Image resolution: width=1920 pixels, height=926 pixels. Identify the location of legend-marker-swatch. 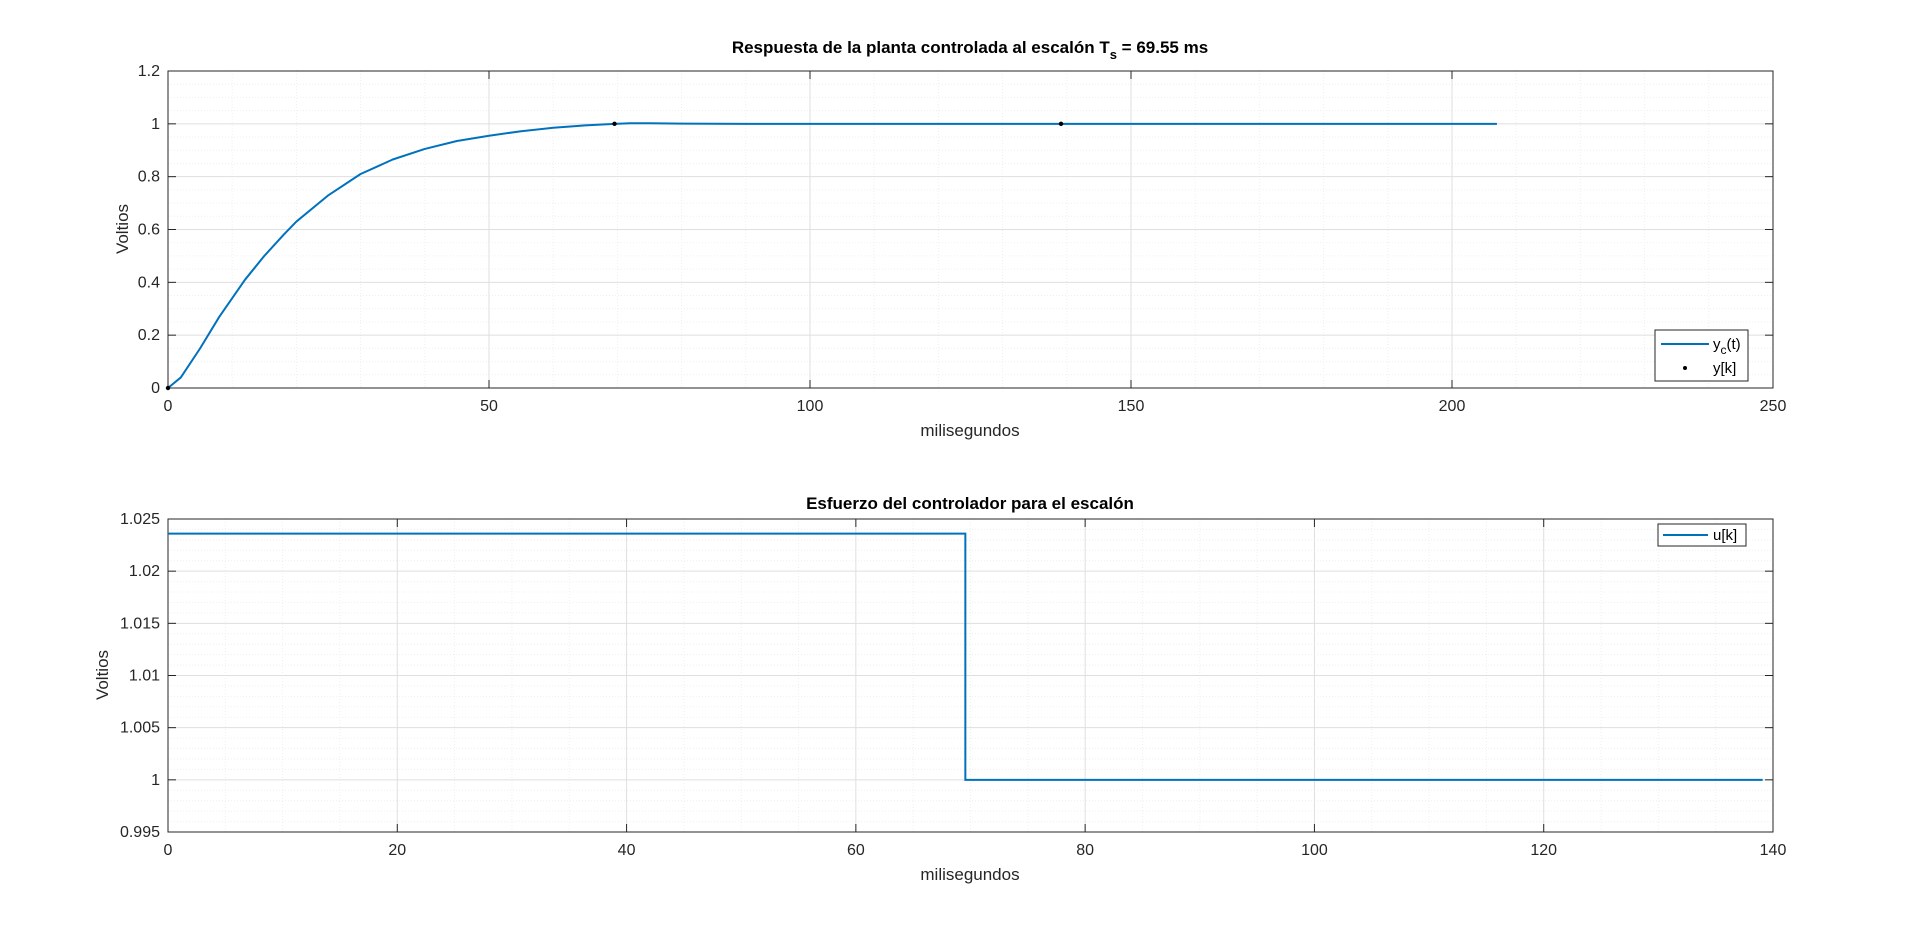
(1685, 368).